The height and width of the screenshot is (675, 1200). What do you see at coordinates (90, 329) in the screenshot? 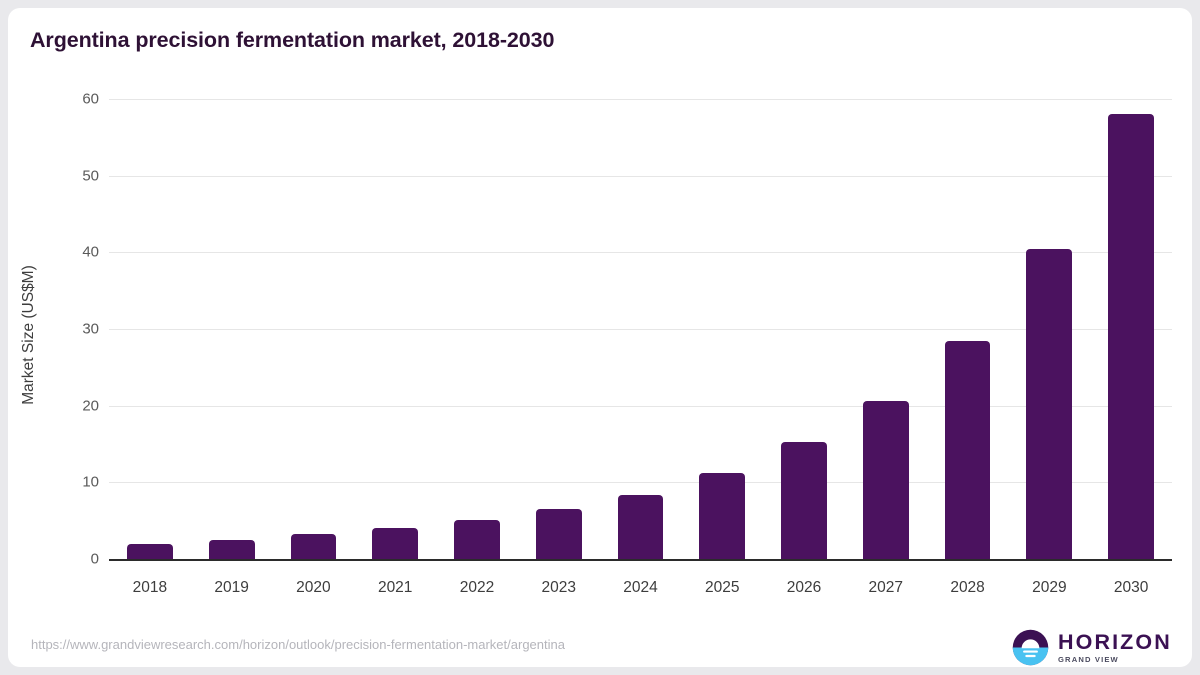
I see `y-tick-label: 30` at bounding box center [90, 329].